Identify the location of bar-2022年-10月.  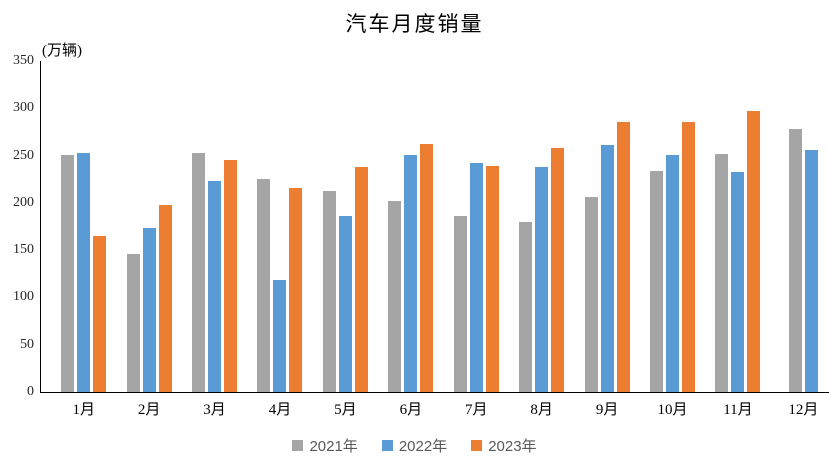
(672, 273).